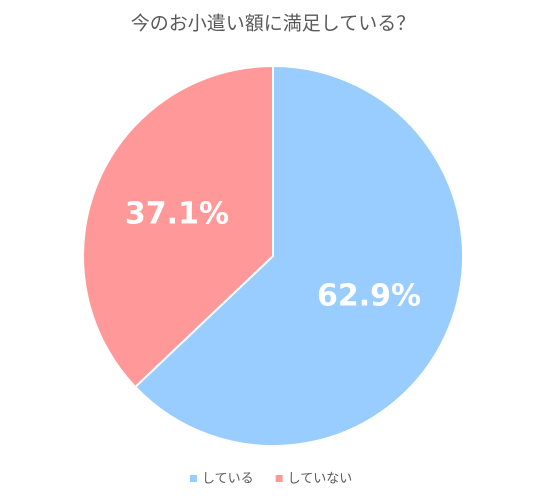  I want to click on data-label: 37.1%, so click(177, 213).